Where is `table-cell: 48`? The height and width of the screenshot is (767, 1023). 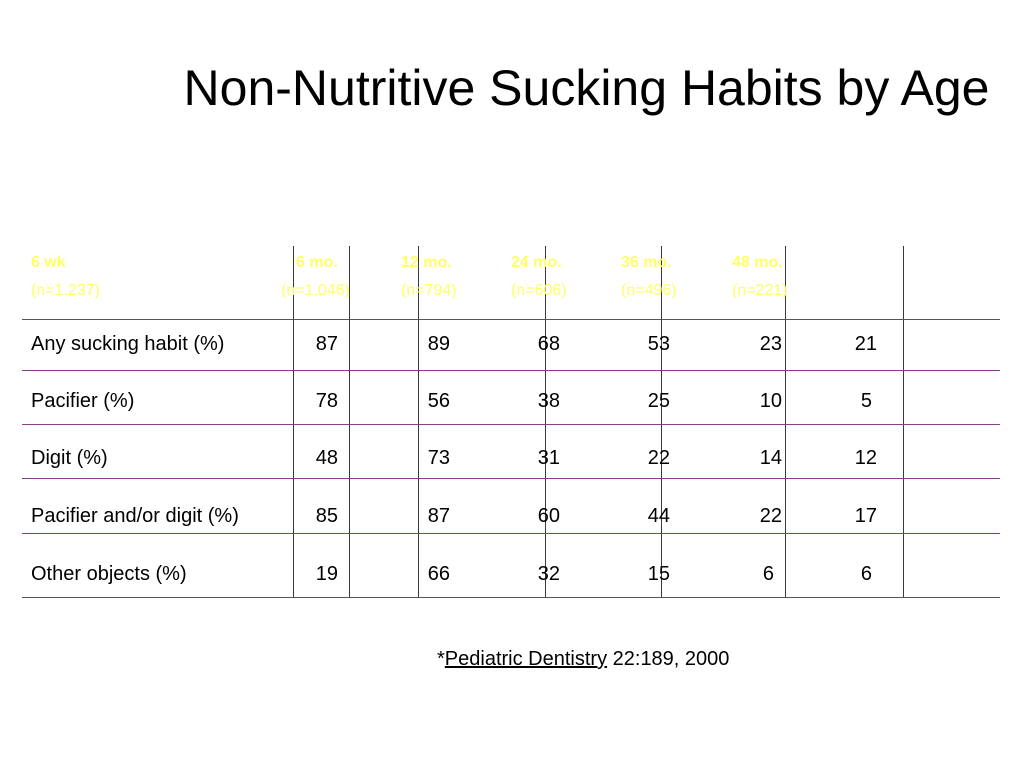
table-cell: 48 is located at coordinates (326, 458).